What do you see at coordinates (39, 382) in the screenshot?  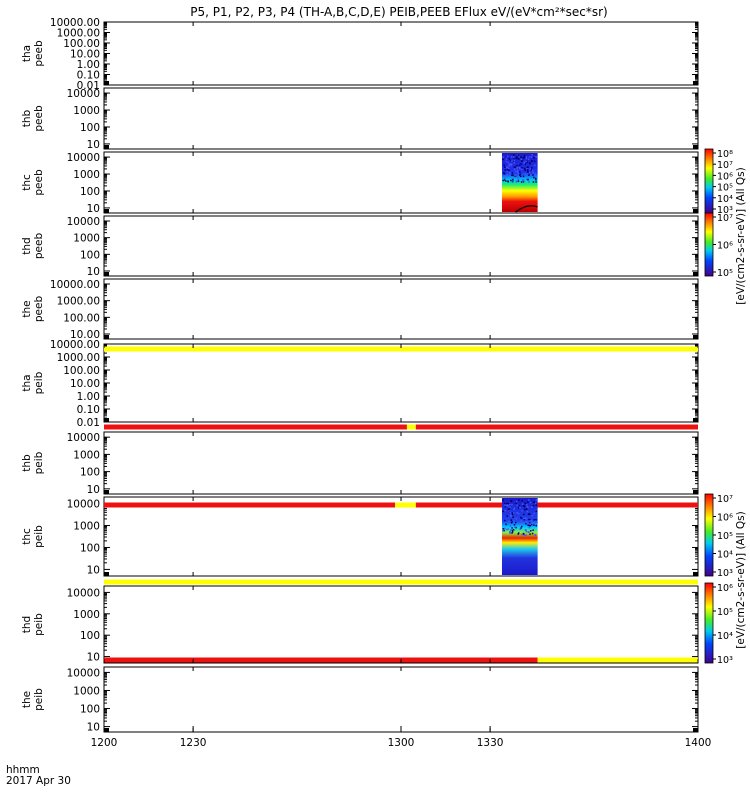 I see `panel-label: peib` at bounding box center [39, 382].